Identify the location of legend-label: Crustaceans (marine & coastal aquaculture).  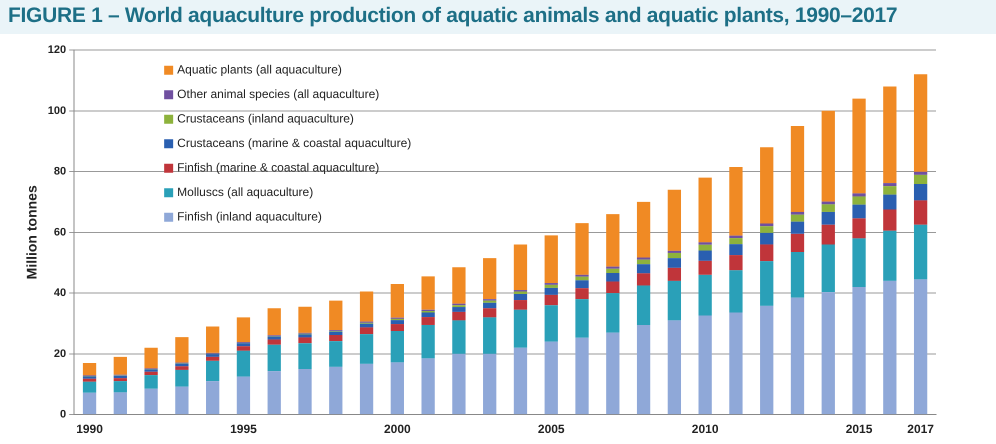
(294, 143).